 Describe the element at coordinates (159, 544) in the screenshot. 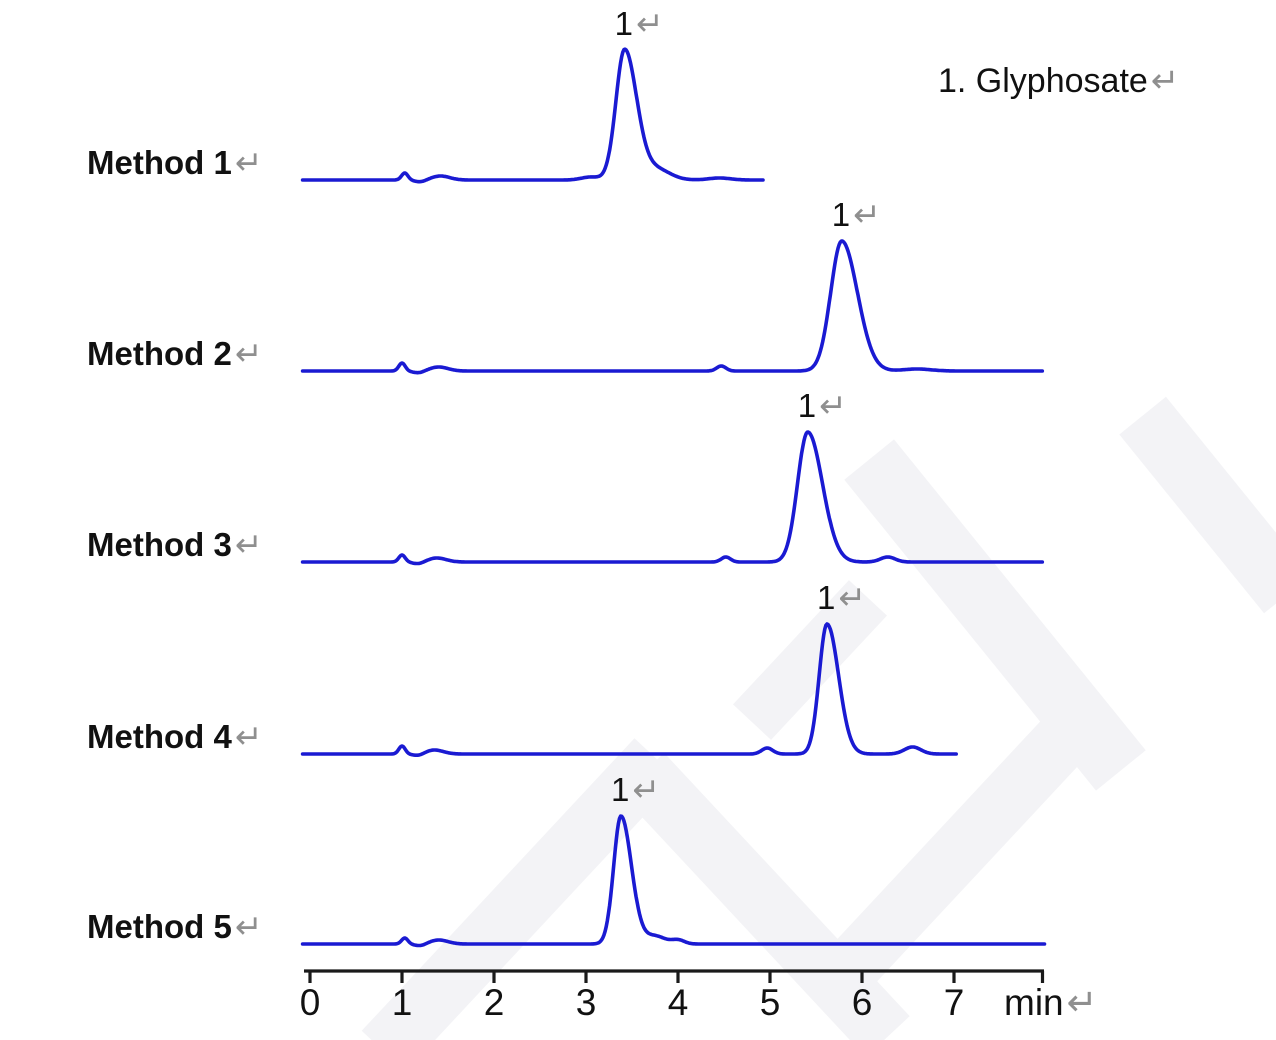

I see `method-label-text: Method 3` at that location.